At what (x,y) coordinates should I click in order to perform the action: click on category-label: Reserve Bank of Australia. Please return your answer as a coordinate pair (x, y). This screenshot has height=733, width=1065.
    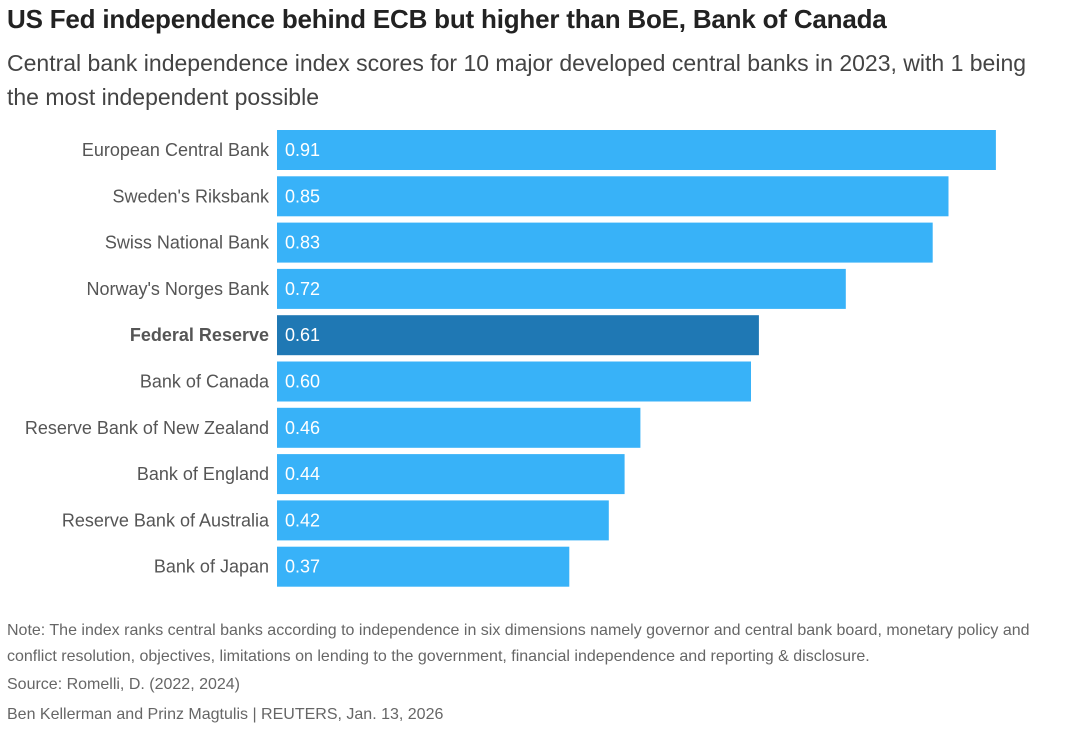
    Looking at the image, I should click on (166, 520).